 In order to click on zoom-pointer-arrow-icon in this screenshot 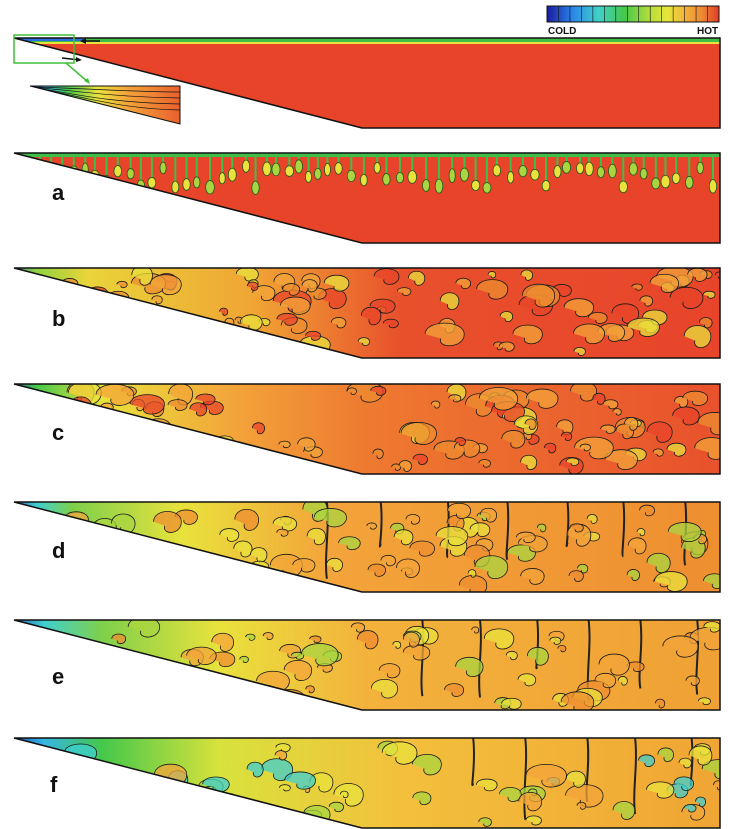, I will do `click(77, 72)`.